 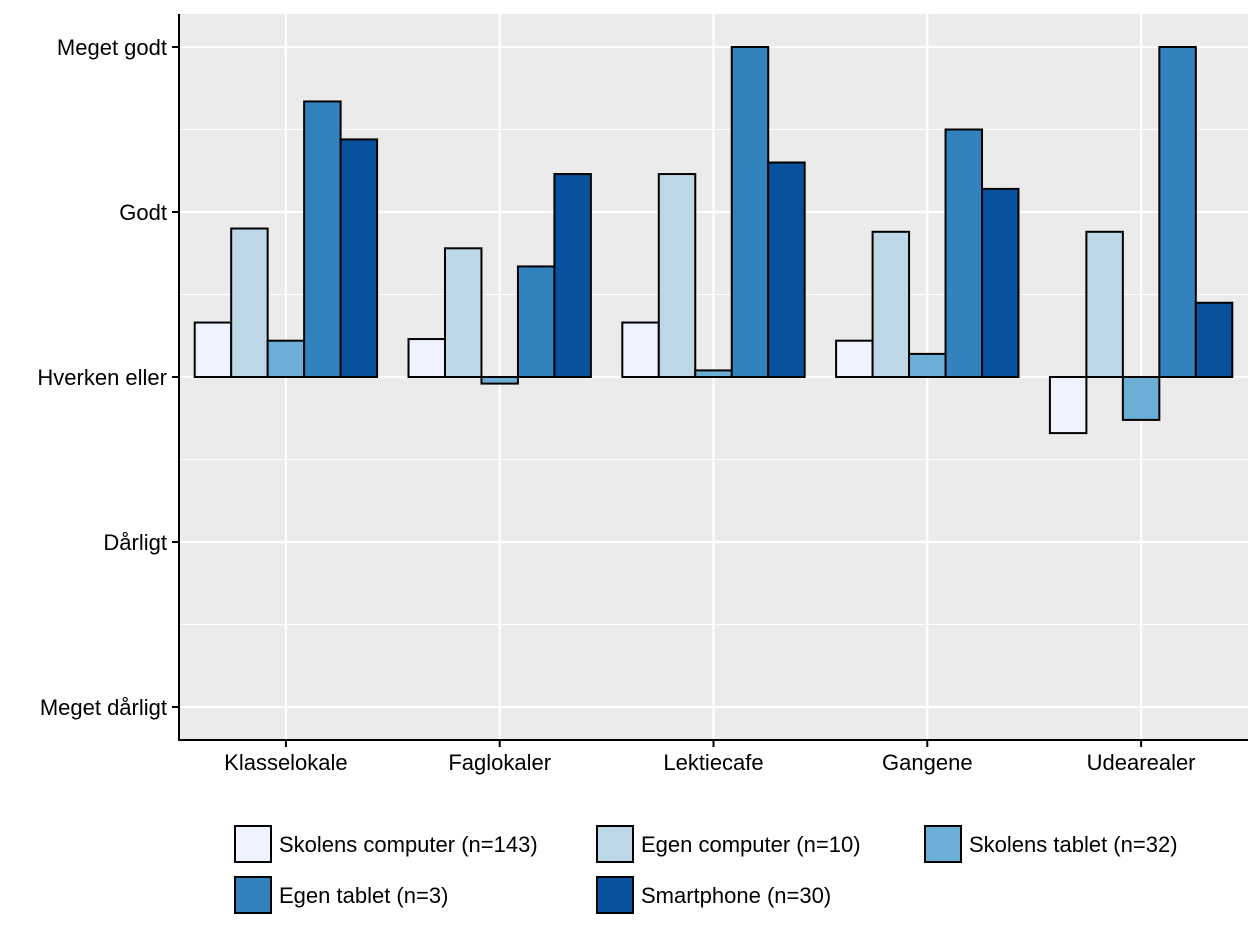 I want to click on legend-label: Smartphone (n=30), so click(x=736, y=895).